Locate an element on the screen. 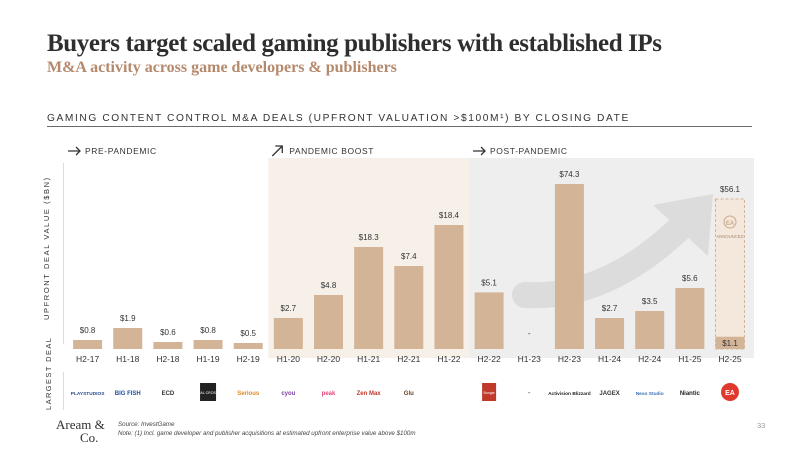  aream-logo: Aream & Co. is located at coordinates (80, 431).